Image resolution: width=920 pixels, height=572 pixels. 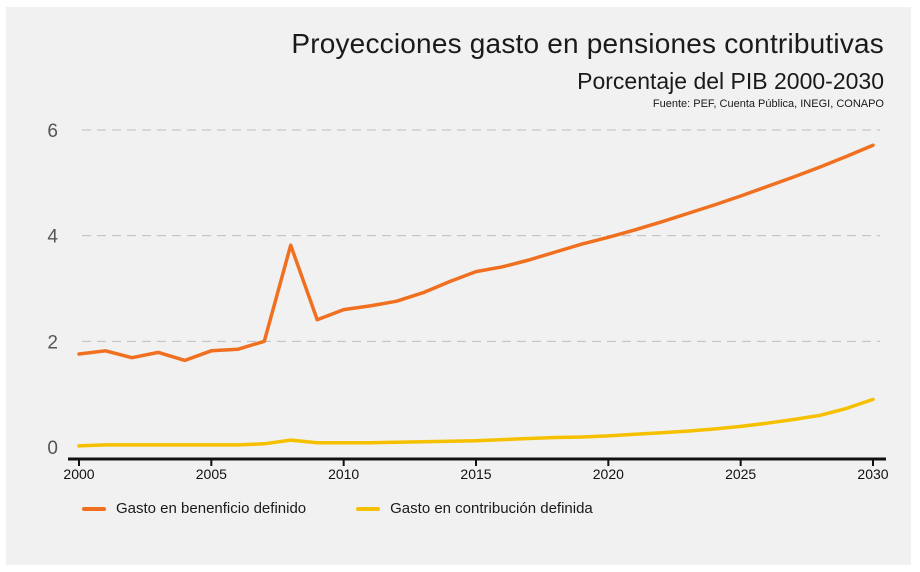 I want to click on y-tick-label: 4, so click(x=52, y=237).